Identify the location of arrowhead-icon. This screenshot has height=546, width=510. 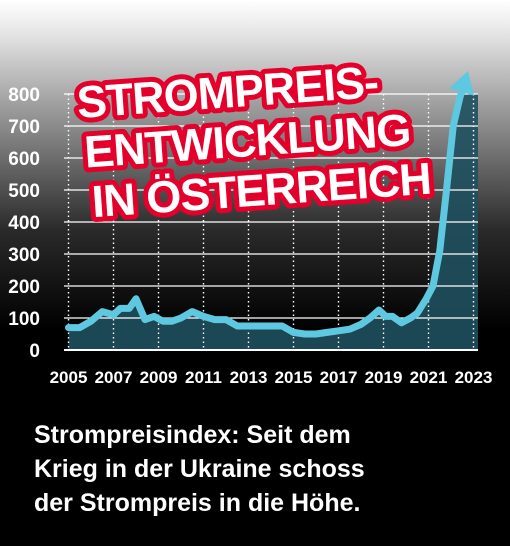
(462, 83).